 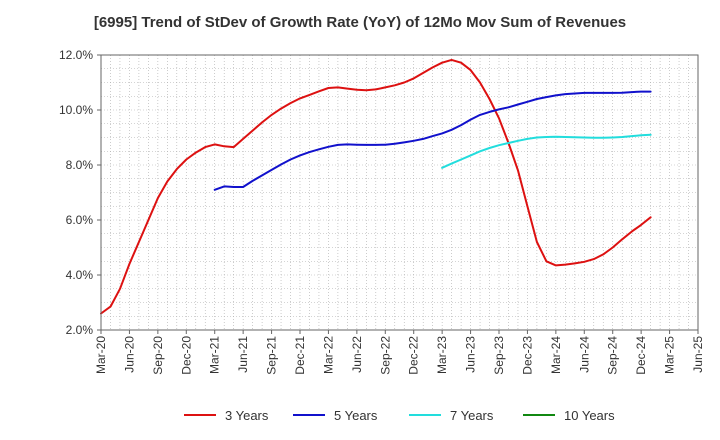 I want to click on x-tick-label: Mar-23, so click(x=442, y=355).